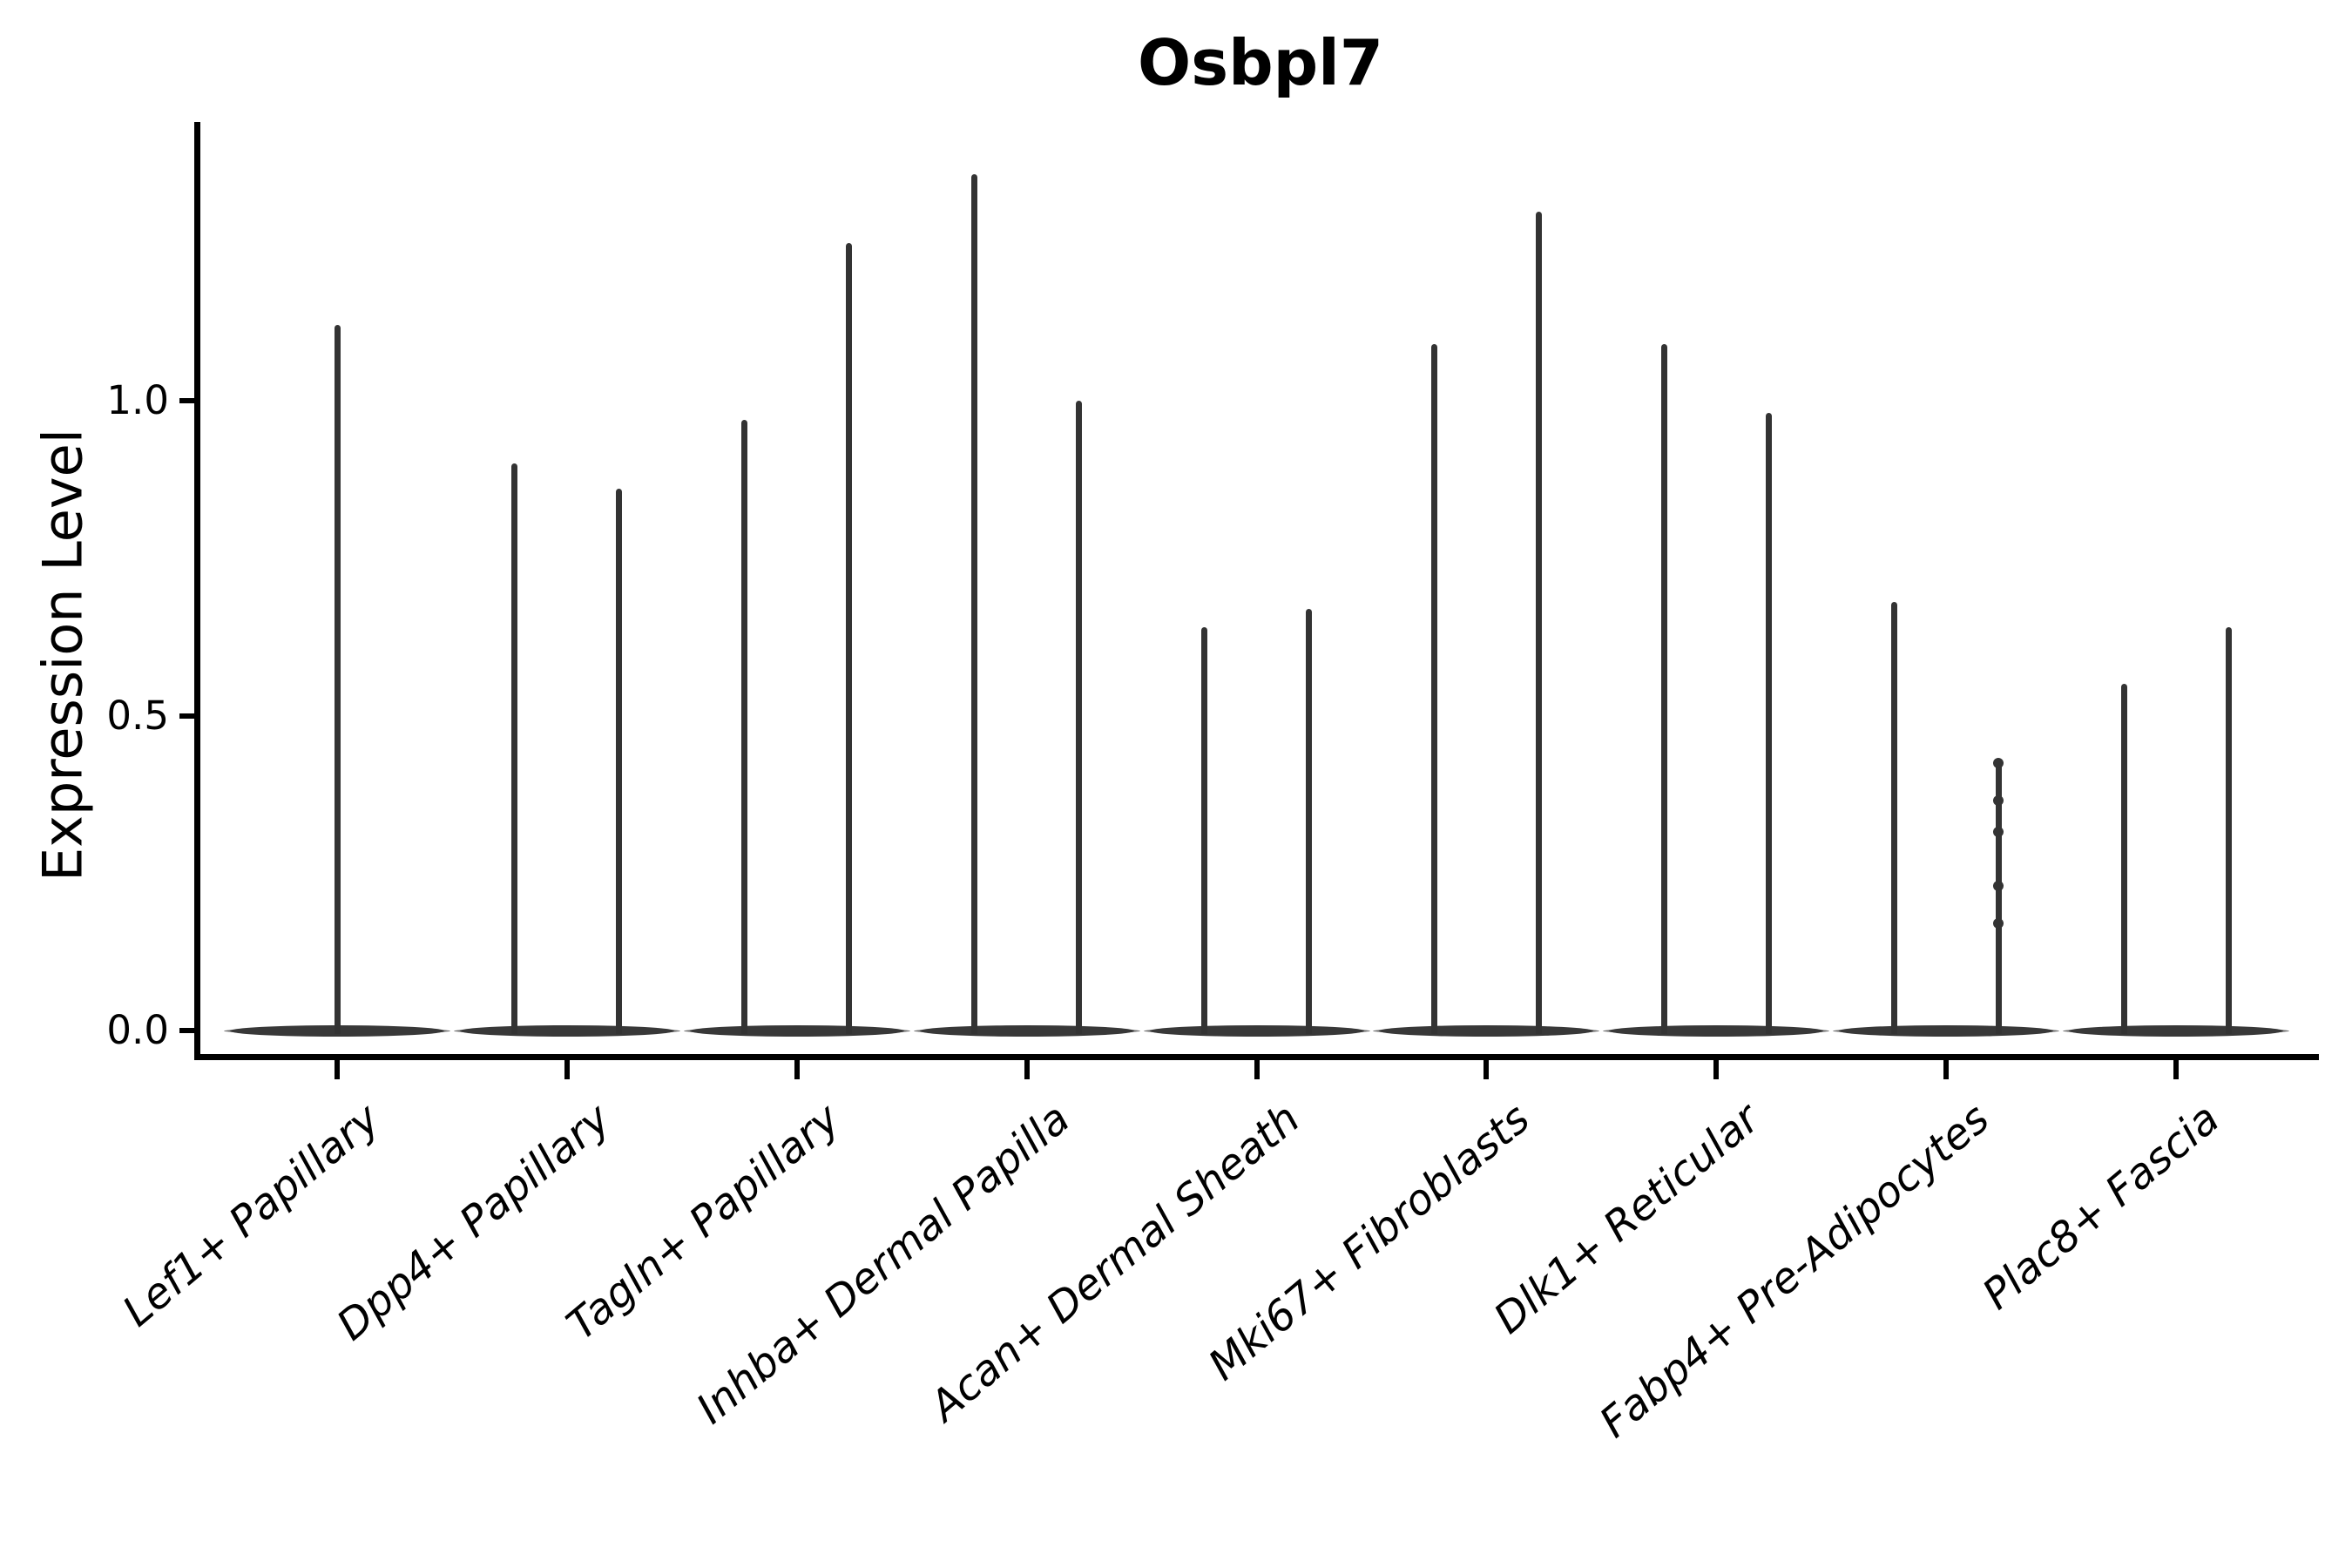 This screenshot has width=2352, height=1568. What do you see at coordinates (1256, 1057) in the screenshot?
I see `x-axis-spine` at bounding box center [1256, 1057].